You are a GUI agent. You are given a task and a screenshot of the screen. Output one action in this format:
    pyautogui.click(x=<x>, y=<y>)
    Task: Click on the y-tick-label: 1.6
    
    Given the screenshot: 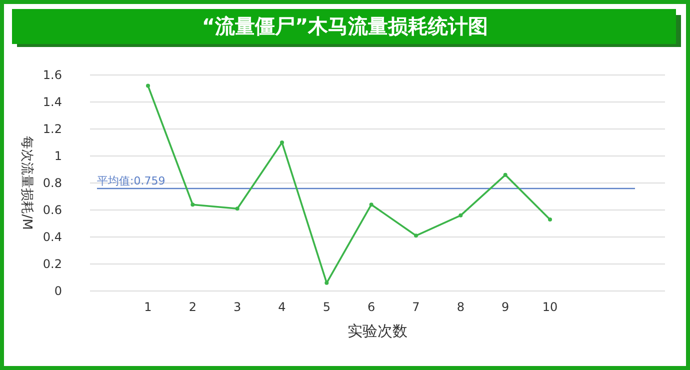 What is the action you would take?
    pyautogui.click(x=52, y=75)
    